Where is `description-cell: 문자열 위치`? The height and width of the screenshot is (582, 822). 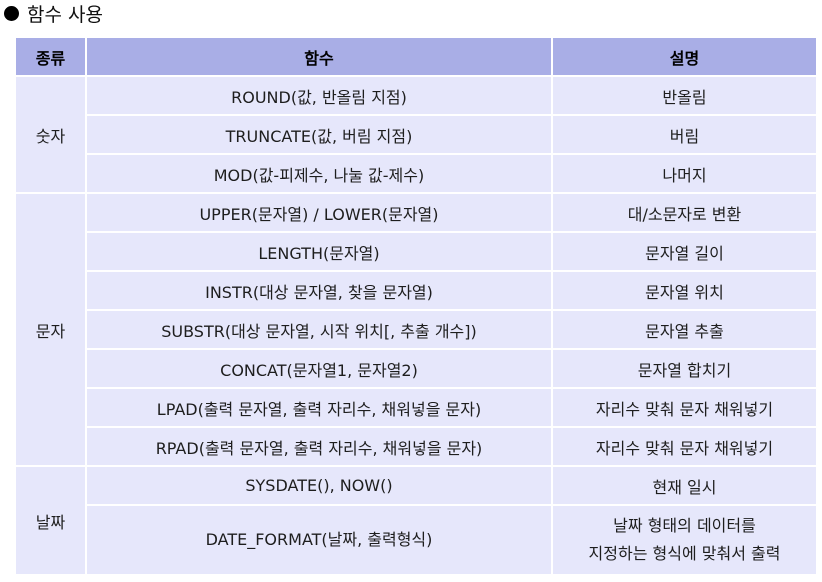 description-cell: 문자열 위치 is located at coordinates (684, 291).